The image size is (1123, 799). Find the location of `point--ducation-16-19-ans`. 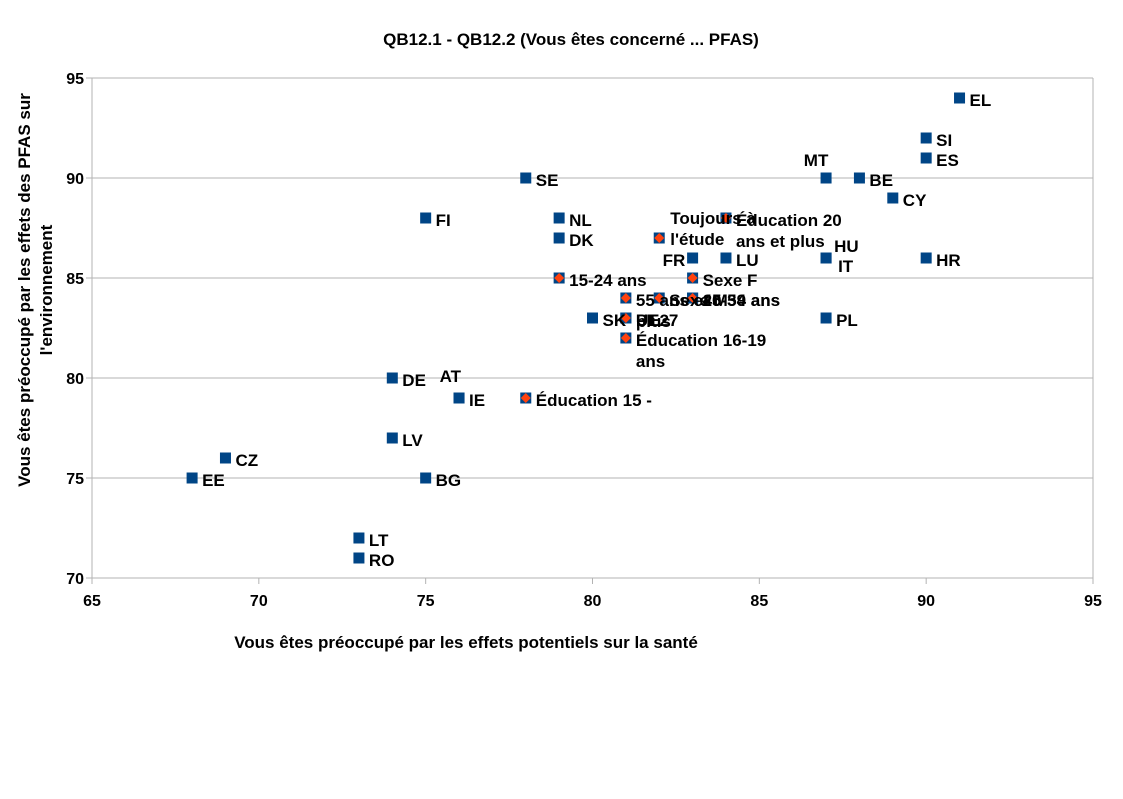

point--ducation-16-19-ans is located at coordinates (625, 338).